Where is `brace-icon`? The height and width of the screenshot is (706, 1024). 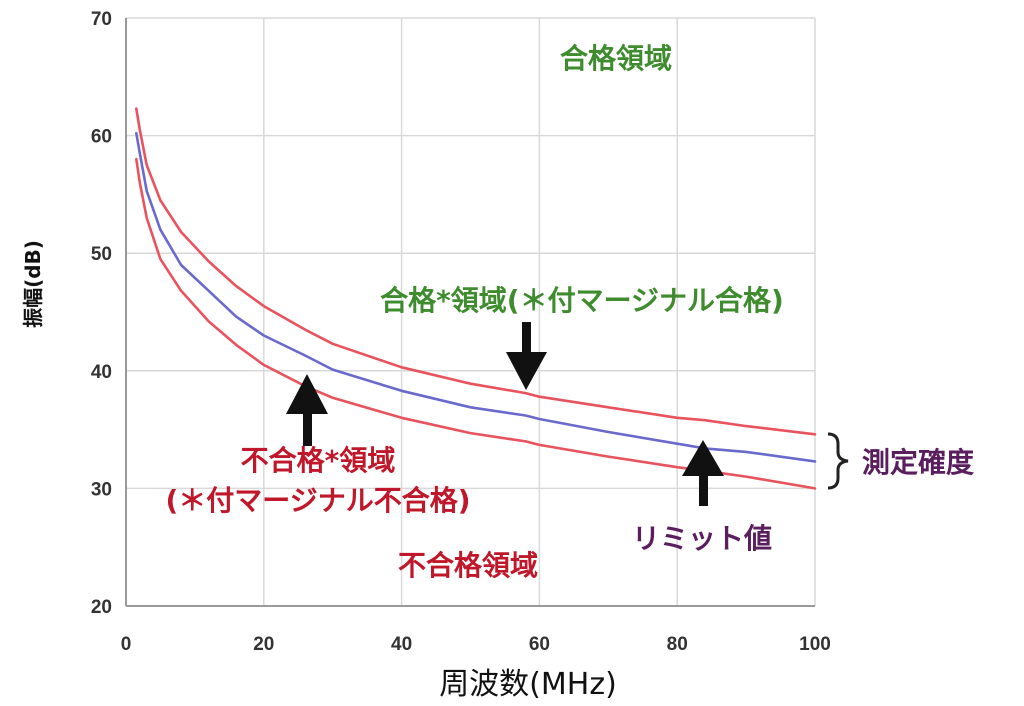 brace-icon is located at coordinates (838, 461).